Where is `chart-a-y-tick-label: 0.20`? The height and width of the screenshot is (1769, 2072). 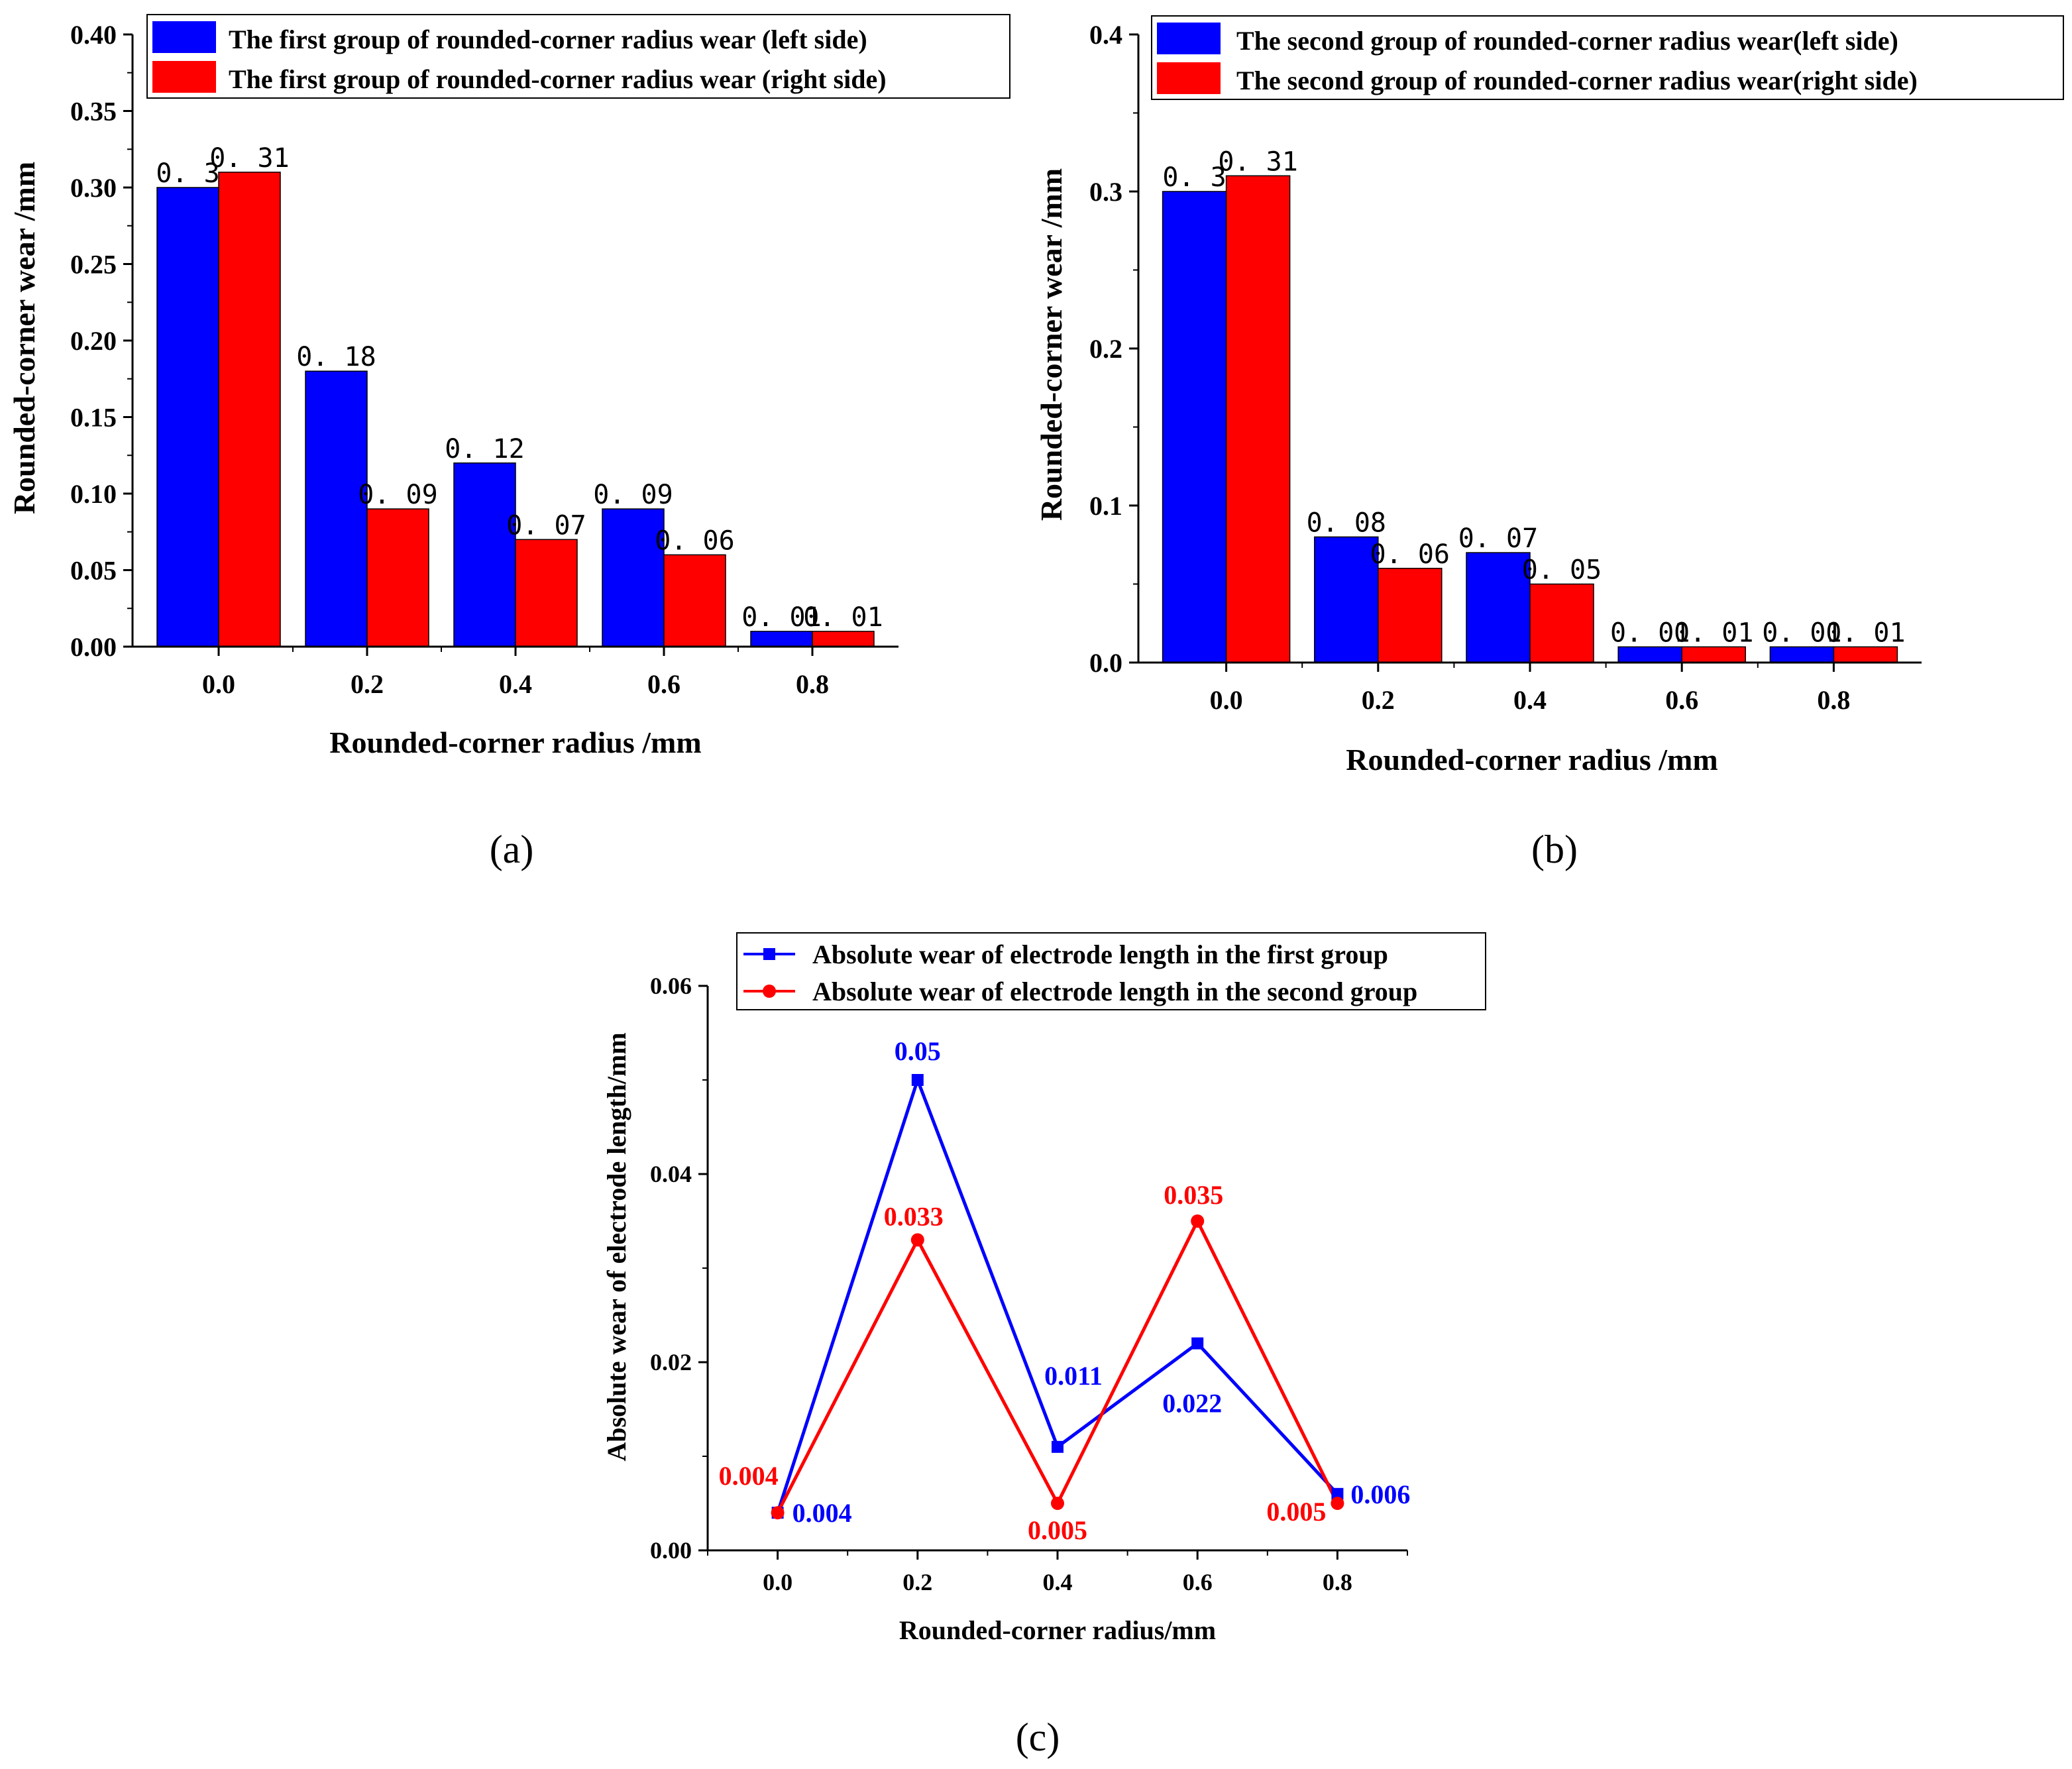 chart-a-y-tick-label: 0.20 is located at coordinates (93, 341).